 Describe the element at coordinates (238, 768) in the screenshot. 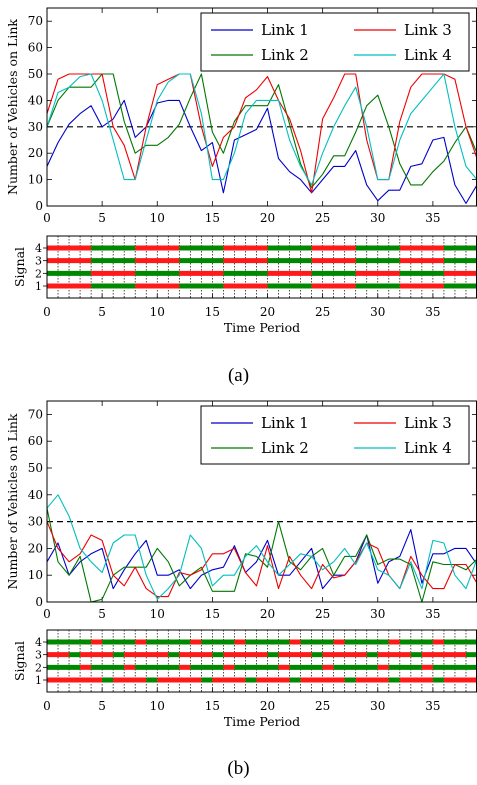

I see `caption-b: (b)` at that location.